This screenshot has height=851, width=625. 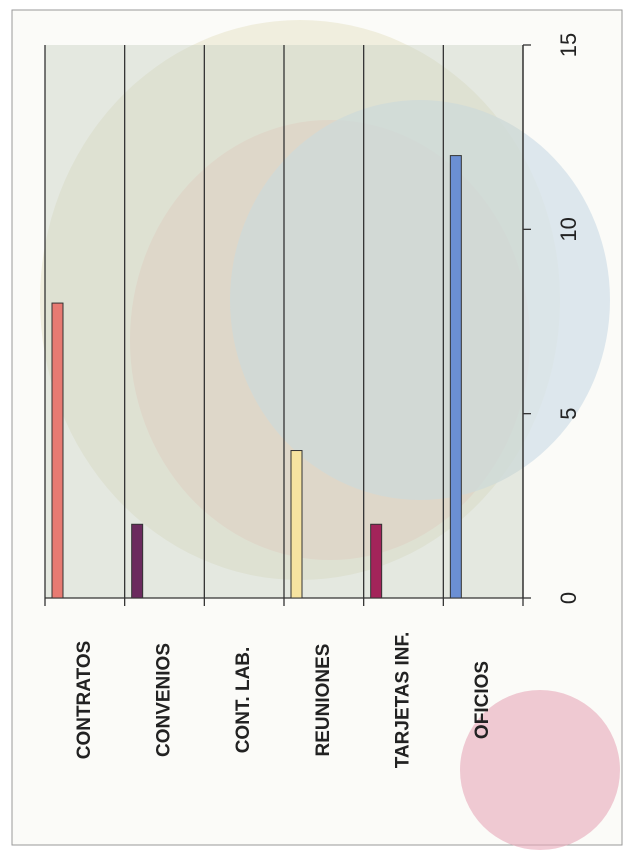 I want to click on y-tick-label: 15, so click(x=568, y=45).